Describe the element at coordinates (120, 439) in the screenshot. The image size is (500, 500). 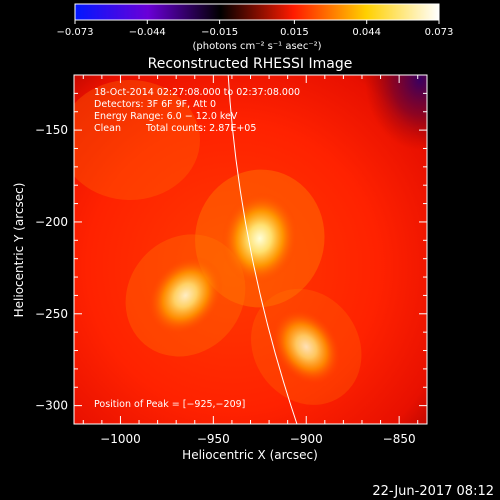
I see `x-tick-label: −1000` at that location.